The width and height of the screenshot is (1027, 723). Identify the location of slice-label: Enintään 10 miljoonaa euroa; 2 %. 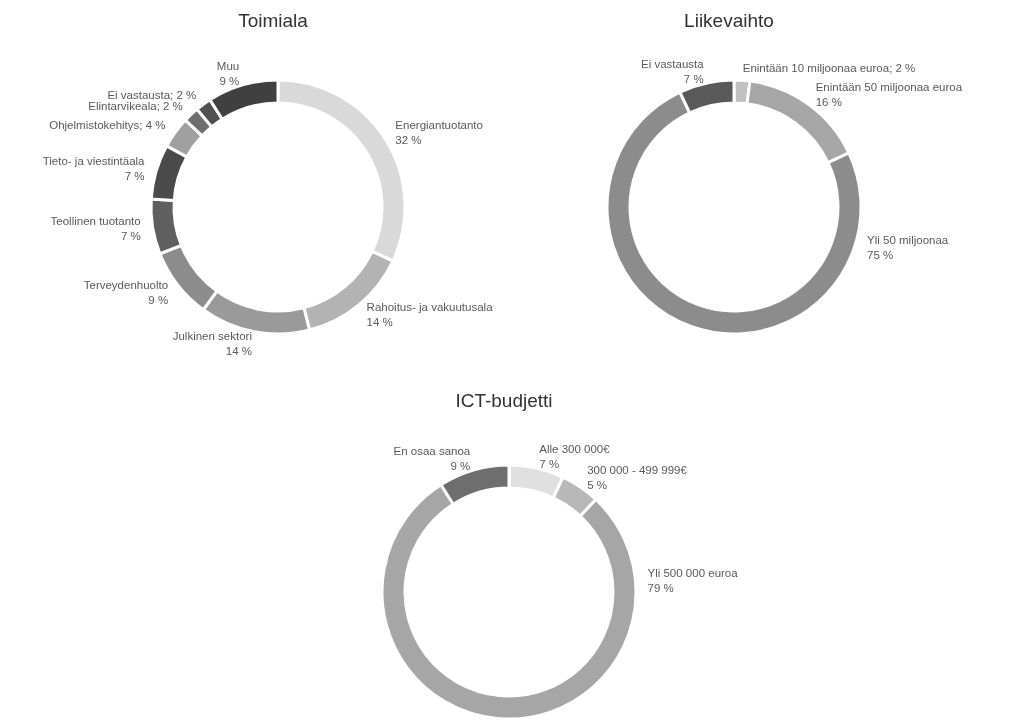
(829, 68).